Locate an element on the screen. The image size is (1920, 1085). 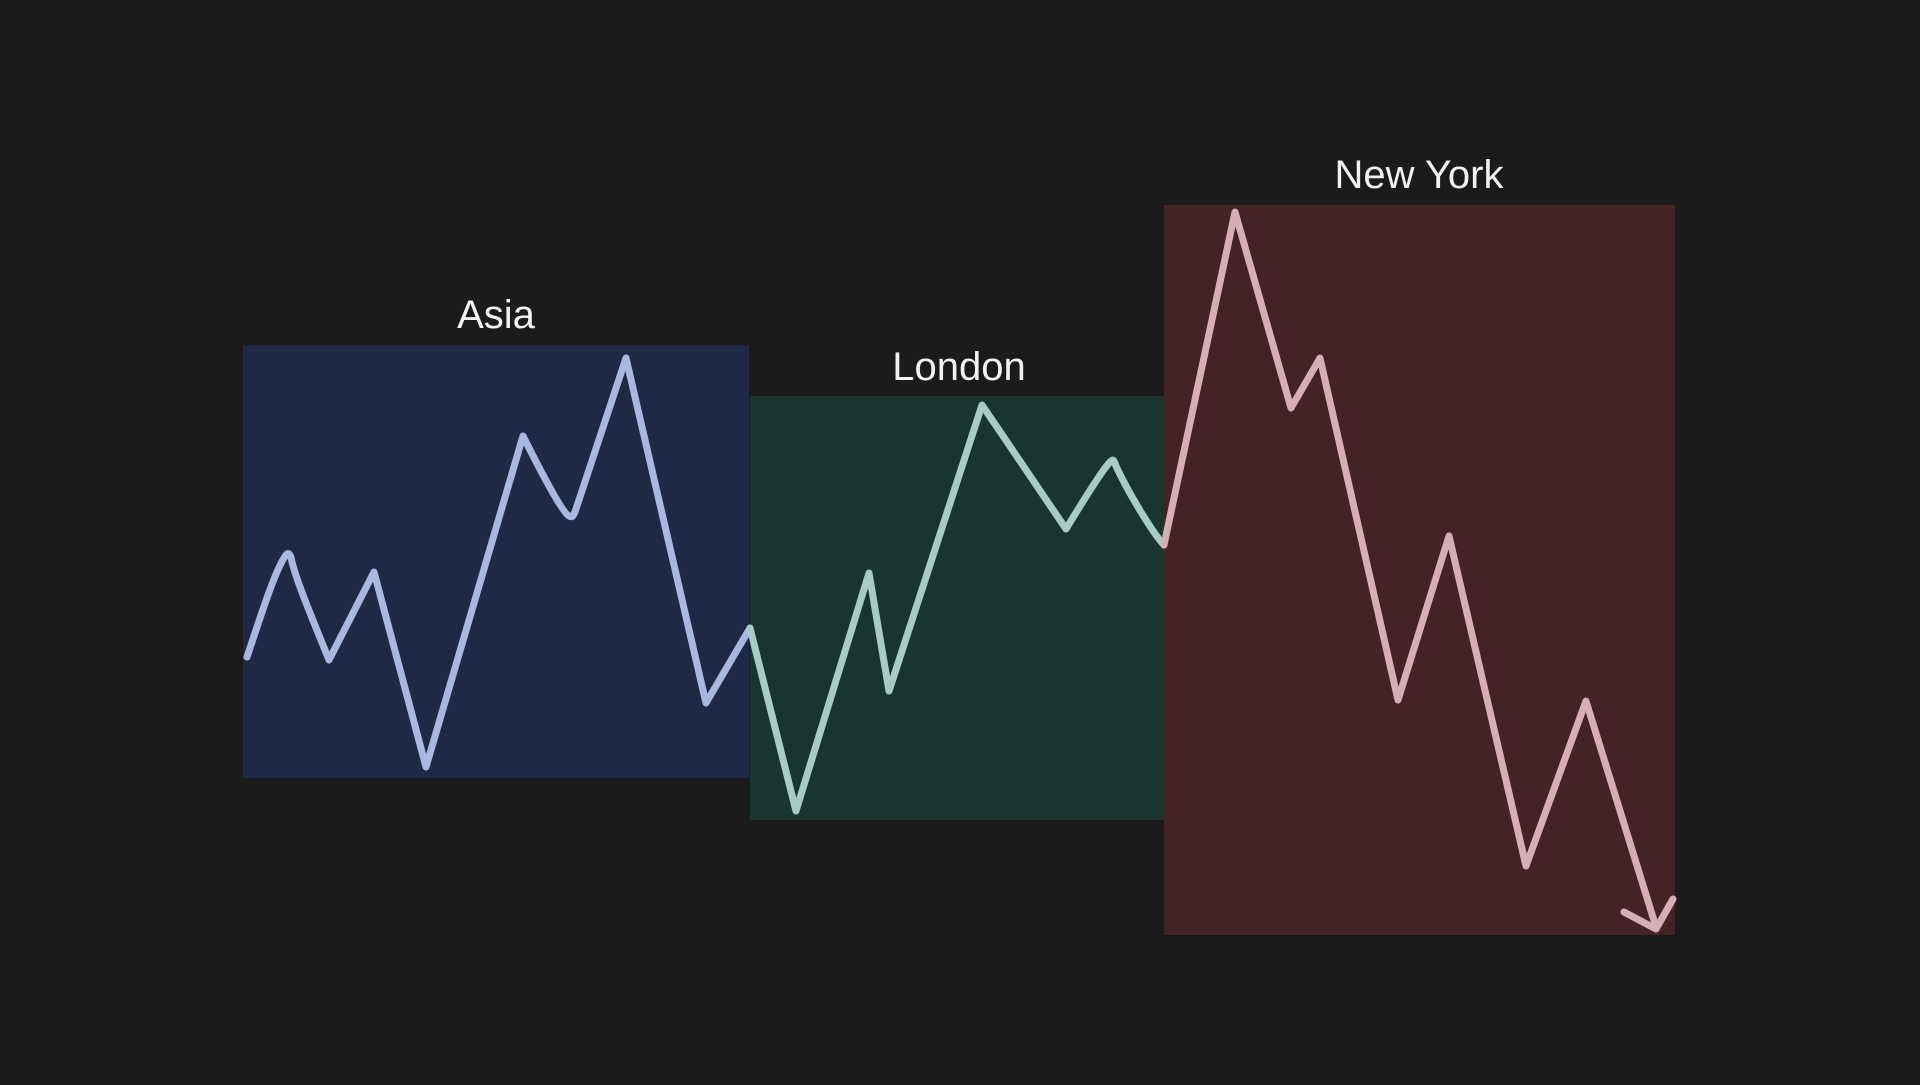
london-session-label: London is located at coordinates (958, 367).